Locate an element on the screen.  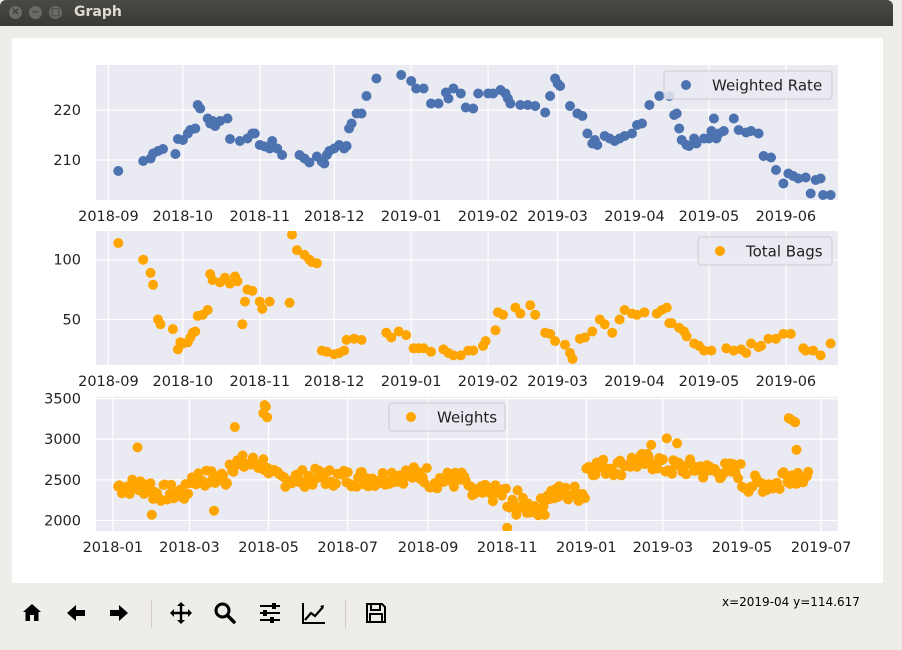
legend-label: Weights is located at coordinates (467, 418).